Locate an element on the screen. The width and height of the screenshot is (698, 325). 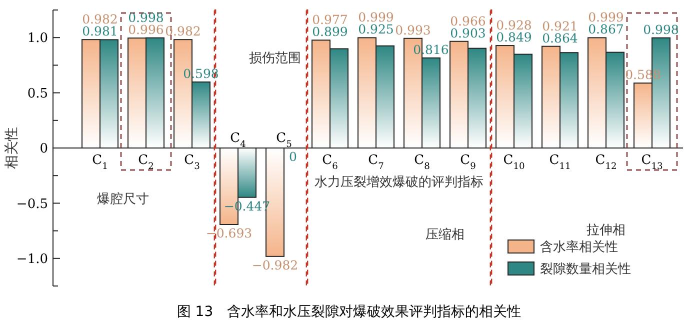
x-tick-label: C$_{10}$ is located at coordinates (514, 162).